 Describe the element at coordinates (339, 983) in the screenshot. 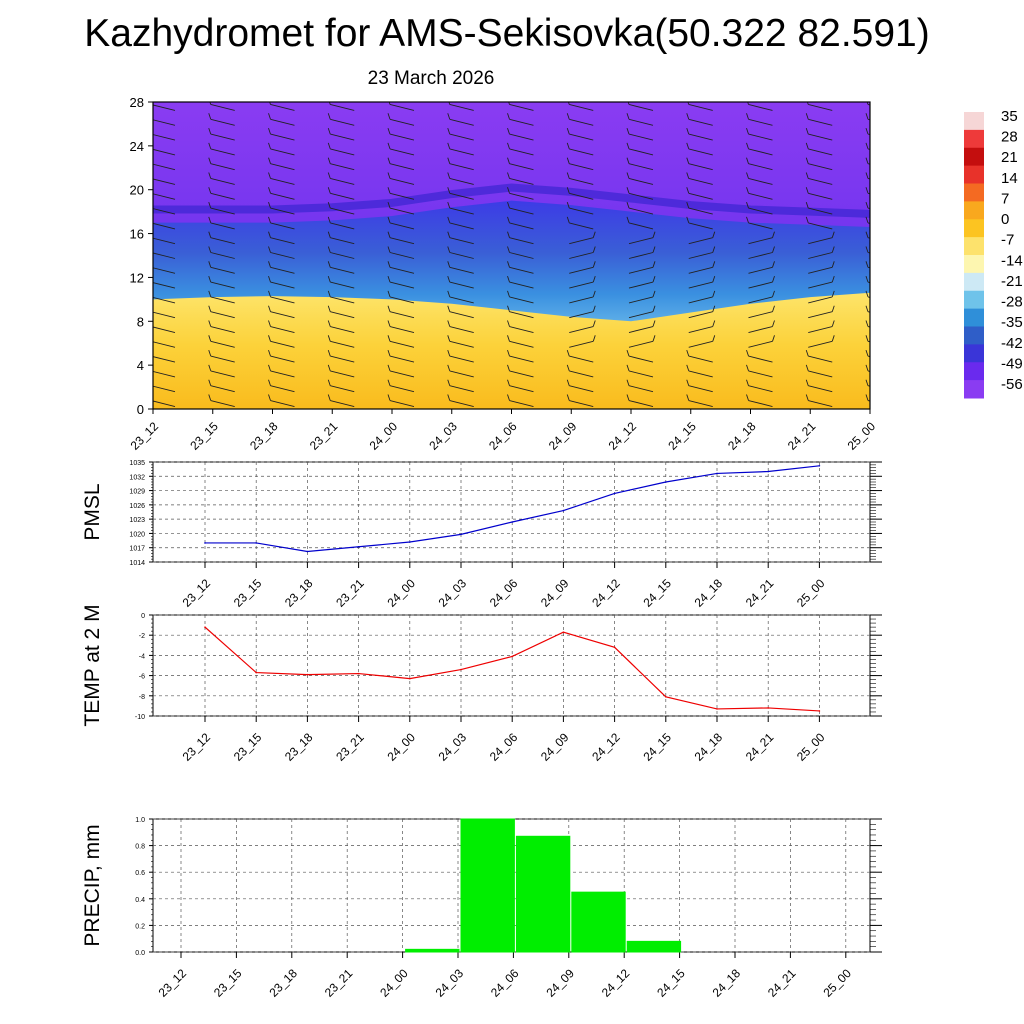

I see `x-tick-label: 23_21` at that location.